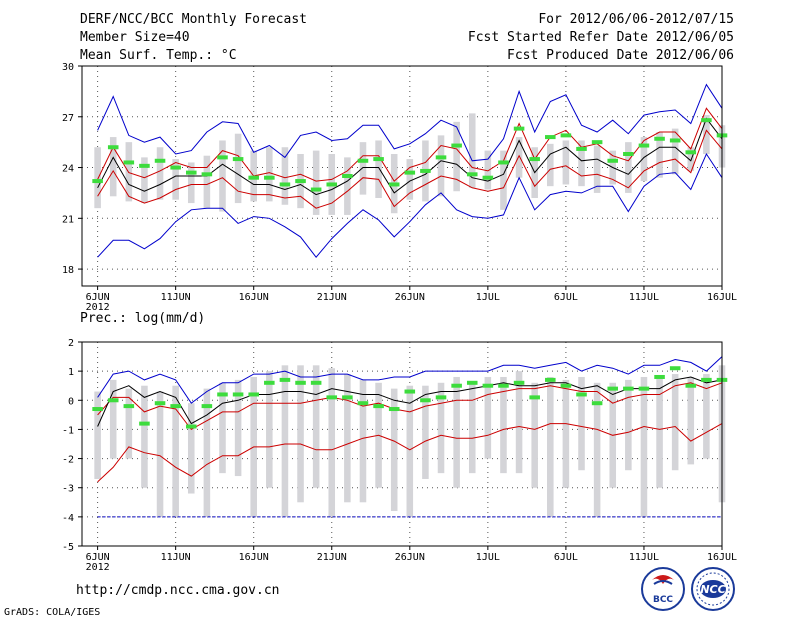 The width and height of the screenshot is (800, 620). Describe the element at coordinates (410, 380) in the screenshot. I see `panel2-envelope-max-line` at that location.